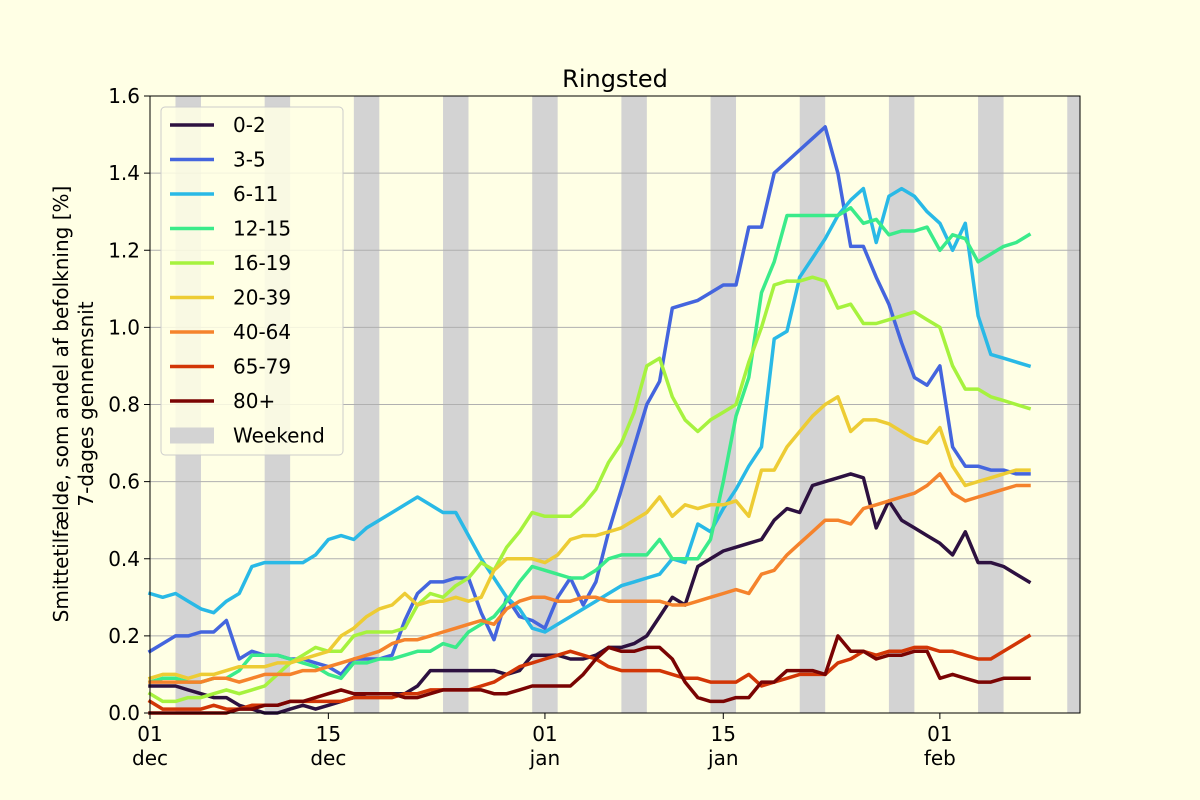  I want to click on y-tick-label-6: 1.2, so click(124, 250).